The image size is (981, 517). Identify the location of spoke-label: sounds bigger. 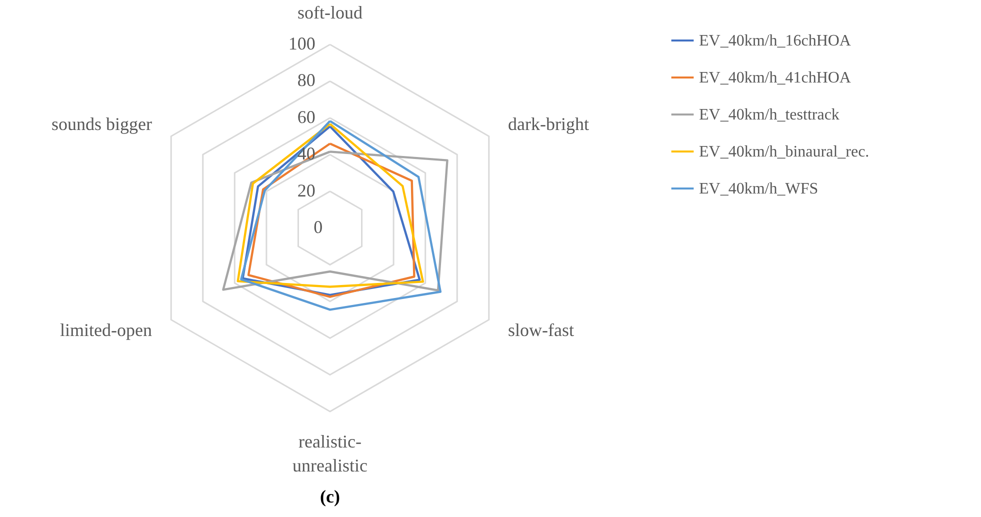
(102, 124).